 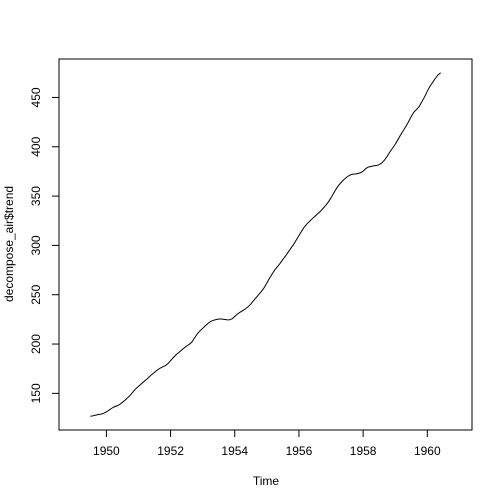 What do you see at coordinates (106, 451) in the screenshot?
I see `x-tick-label: 1950` at bounding box center [106, 451].